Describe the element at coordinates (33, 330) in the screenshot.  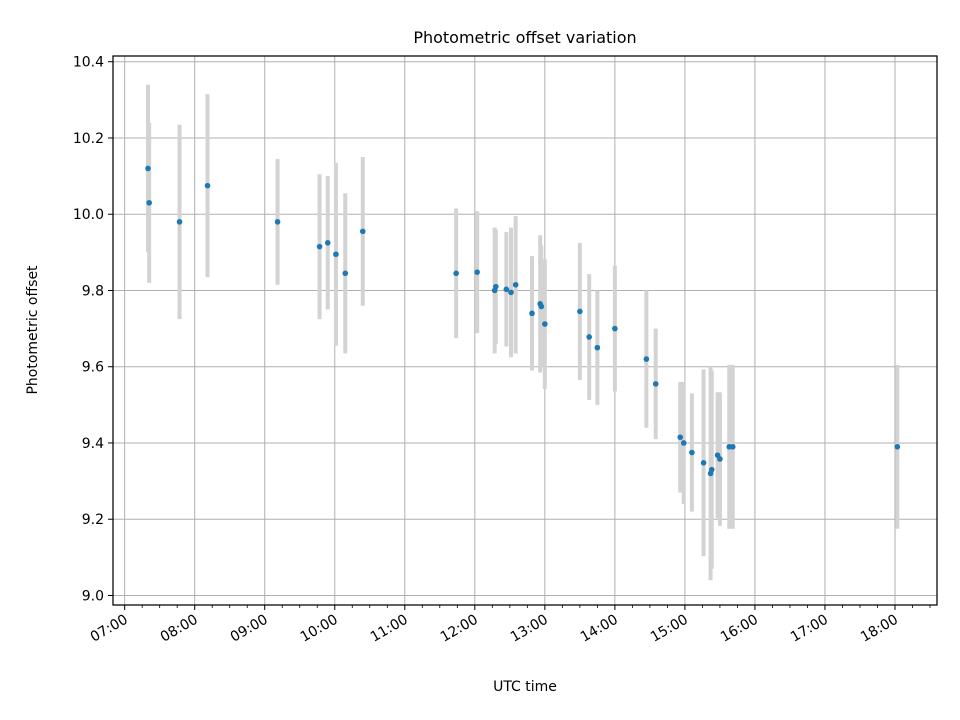
I see `y-axis-label: Photometric offset` at that location.